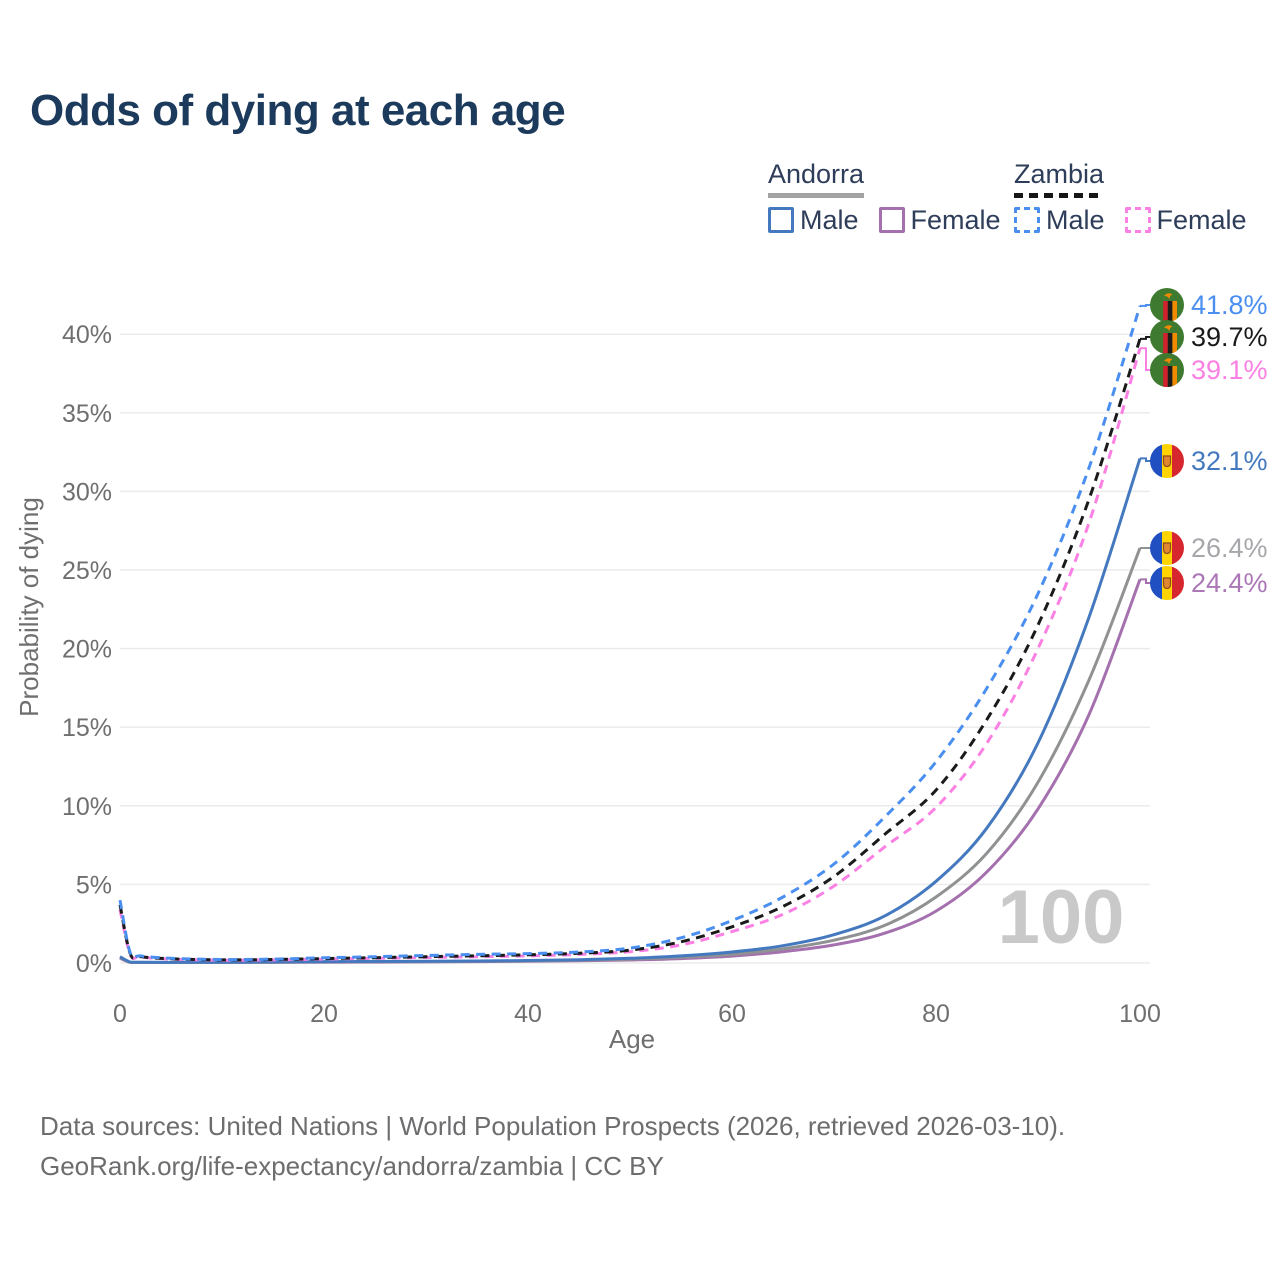  I want to click on age-counter-watermark: 100, so click(1061, 917).